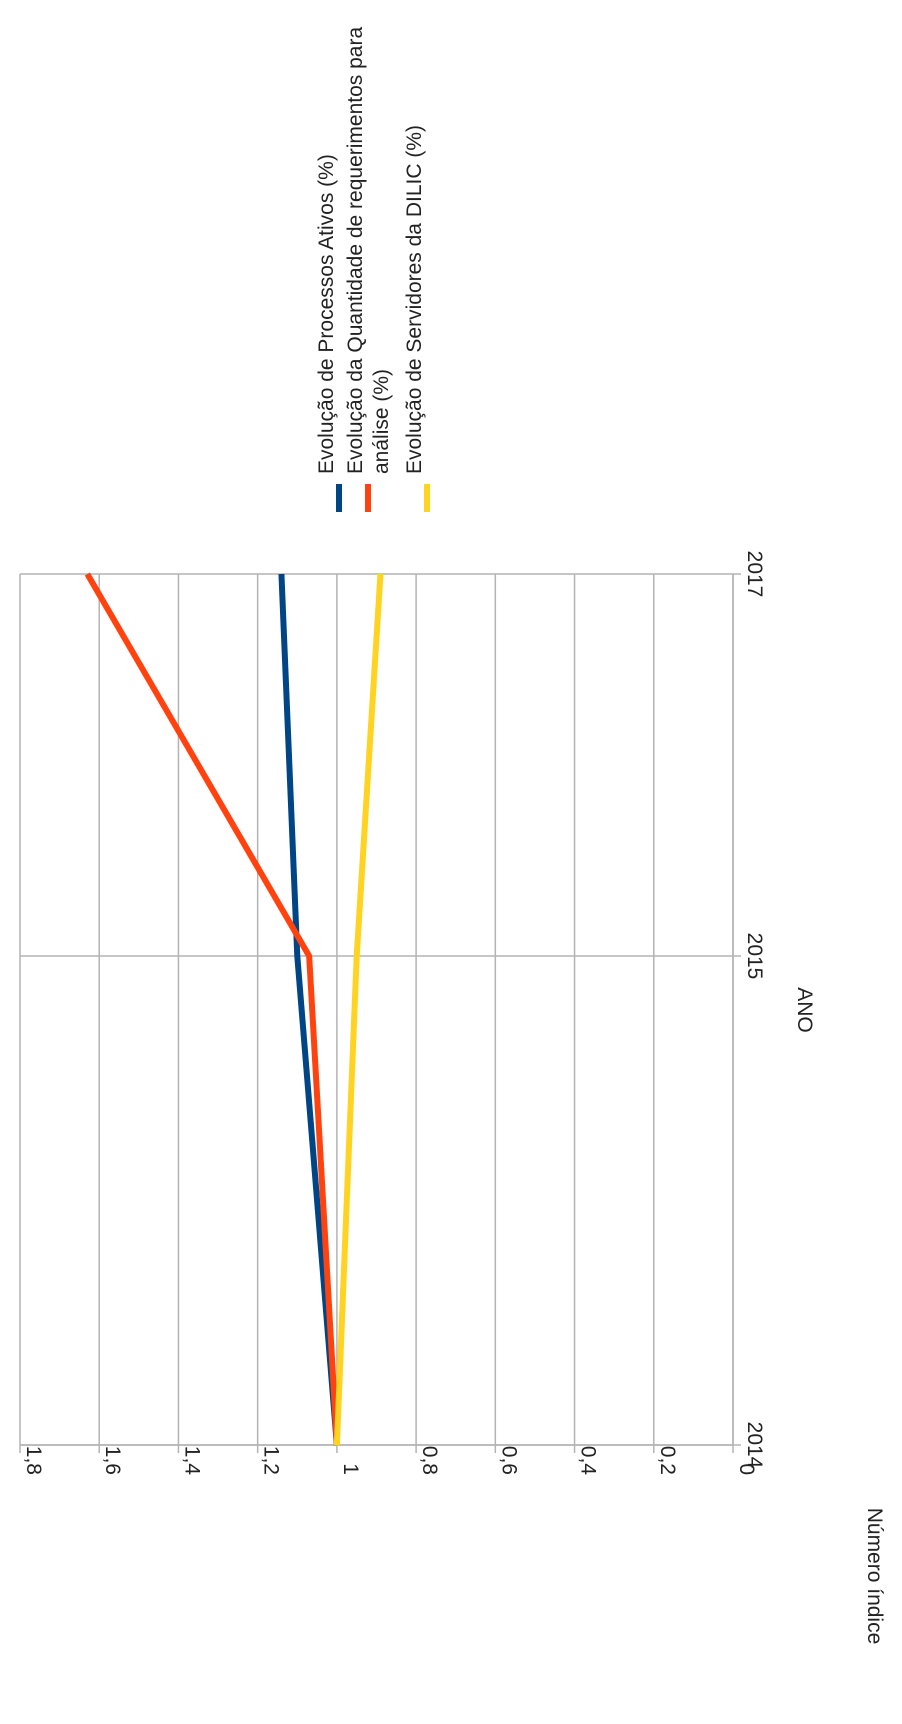 This screenshot has width=902, height=1724. I want to click on legend-label: Evolução de Servidores da DILIC (%), so click(414, 299).